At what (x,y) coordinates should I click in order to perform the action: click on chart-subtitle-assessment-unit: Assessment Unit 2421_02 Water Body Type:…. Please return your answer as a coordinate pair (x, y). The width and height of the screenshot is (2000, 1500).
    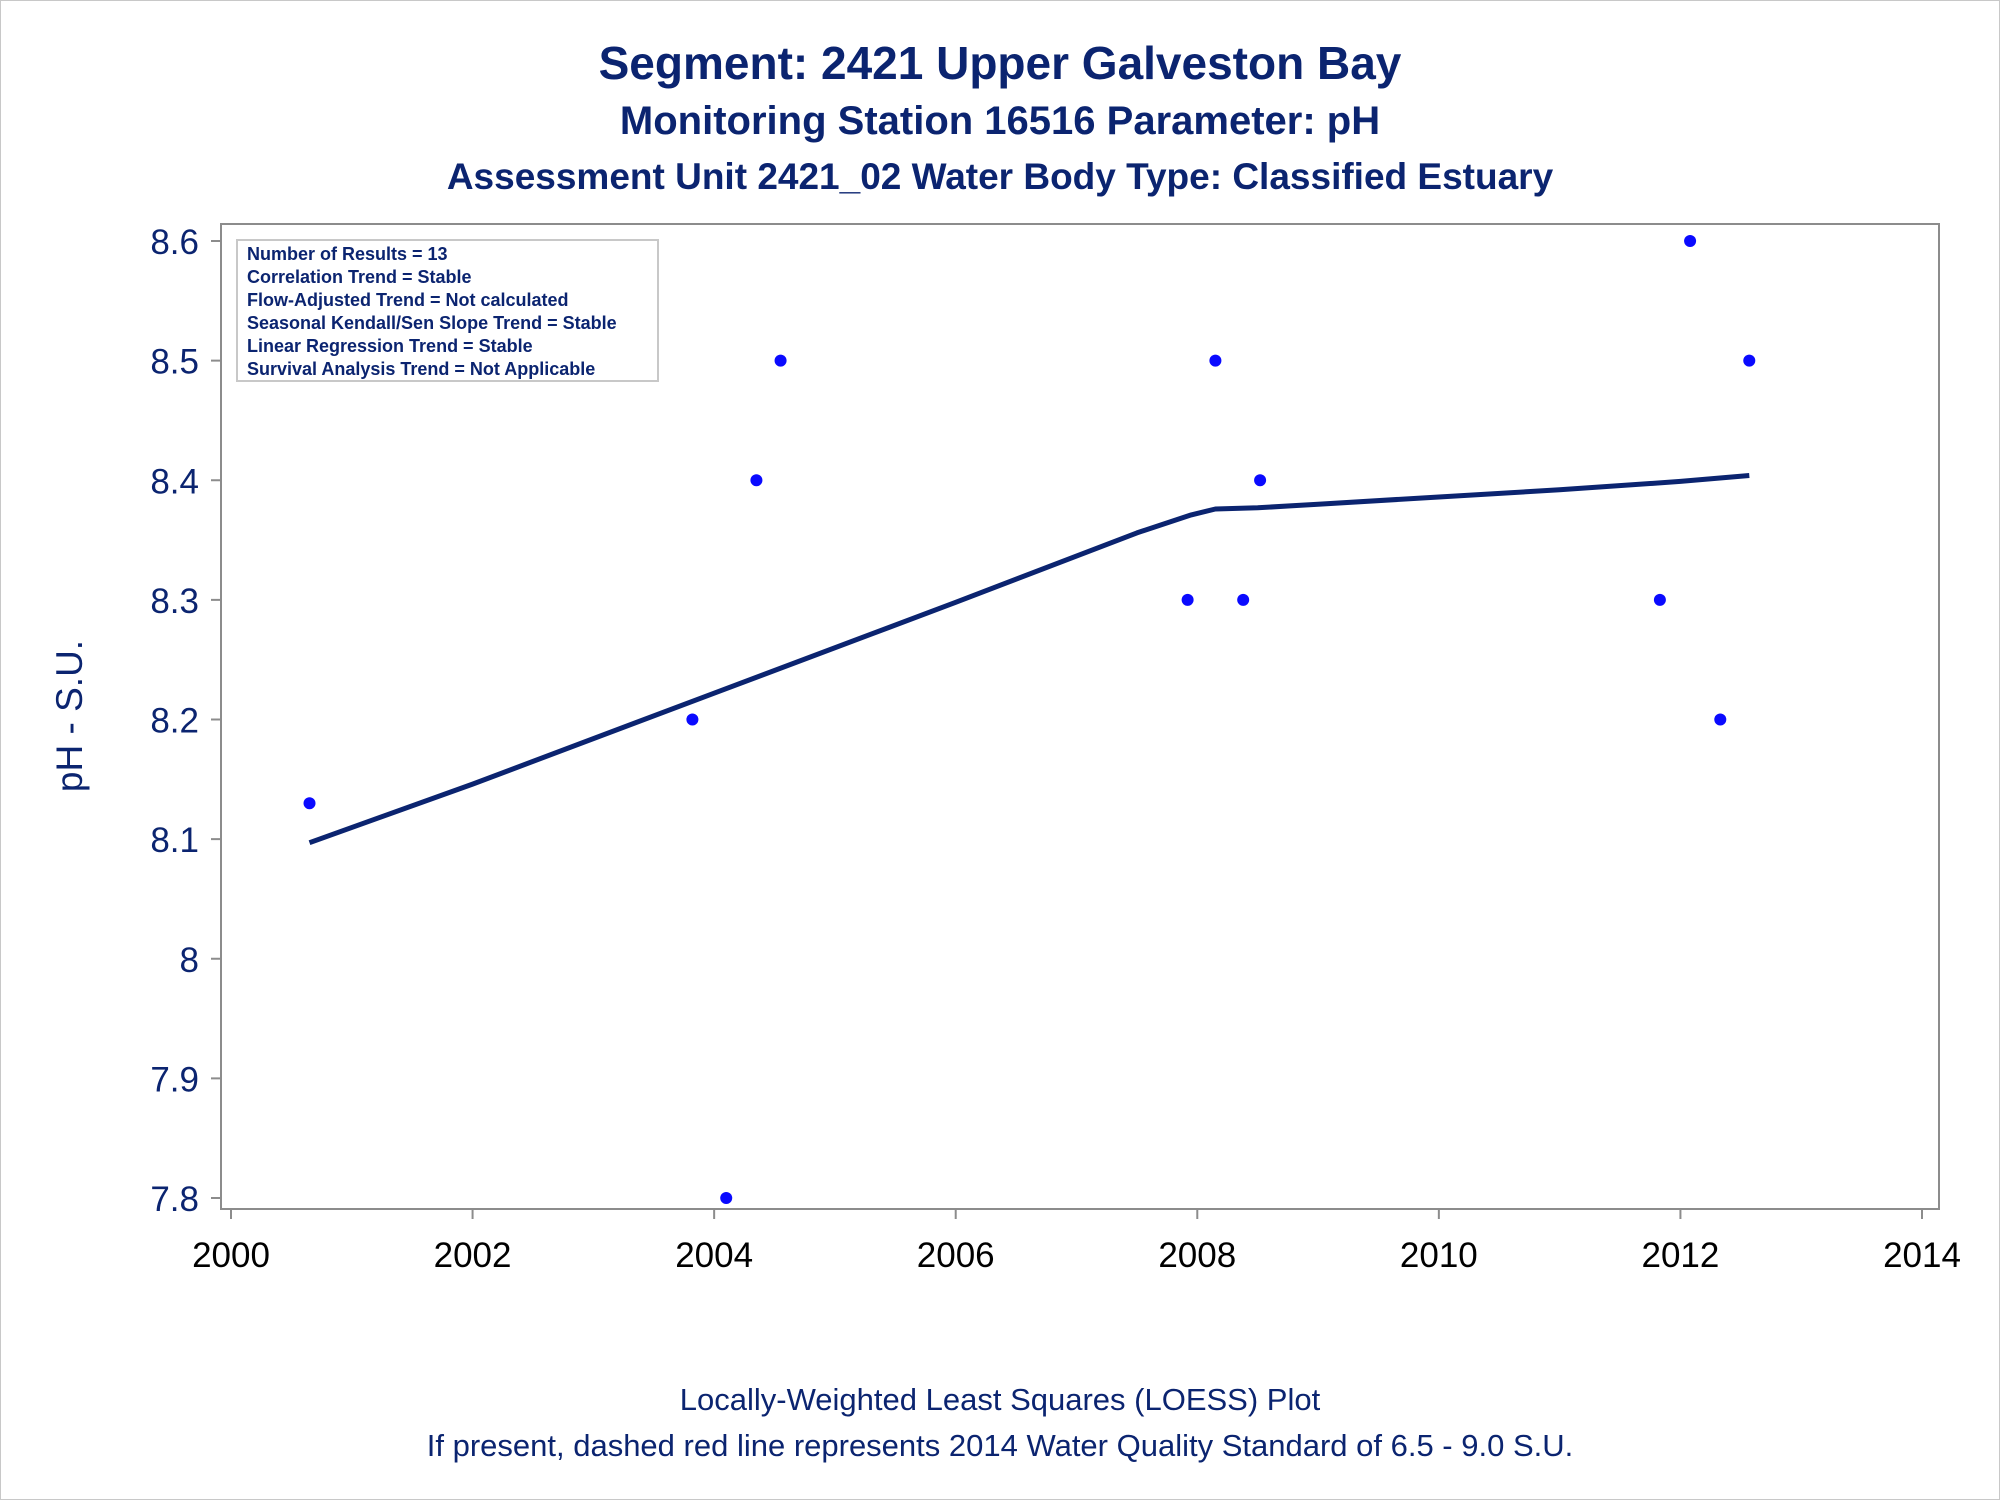
    Looking at the image, I should click on (1000, 176).